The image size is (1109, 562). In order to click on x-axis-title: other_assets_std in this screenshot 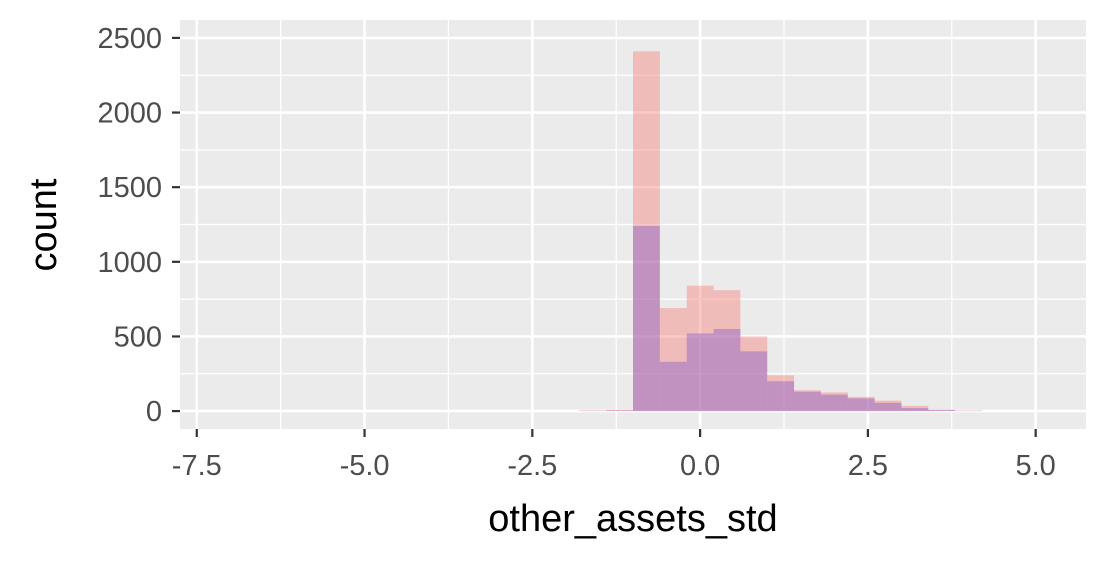, I will do `click(632, 519)`.